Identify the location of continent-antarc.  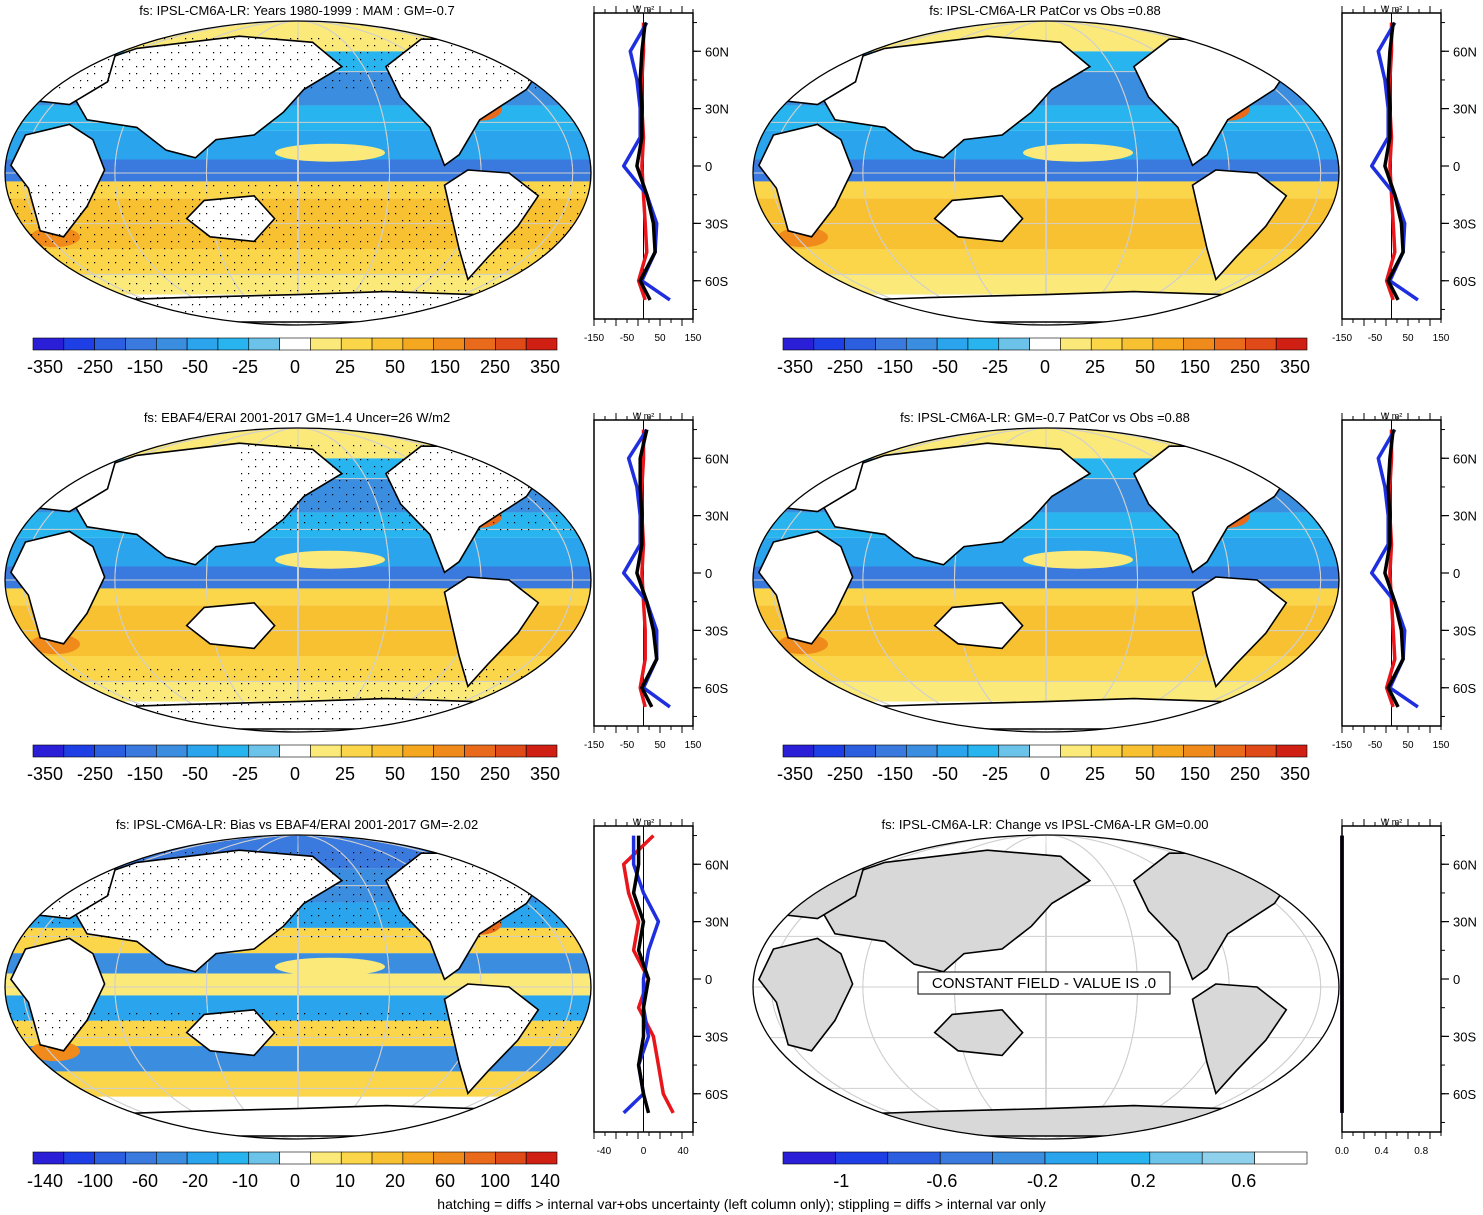
(298, 1120).